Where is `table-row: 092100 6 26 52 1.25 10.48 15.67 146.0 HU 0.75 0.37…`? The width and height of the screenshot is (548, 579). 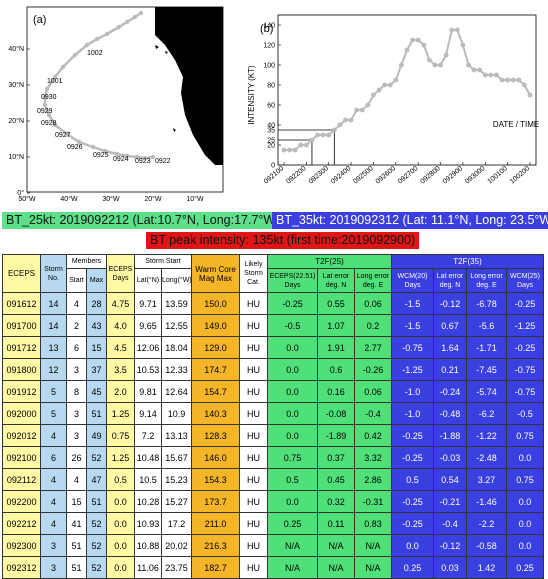 table-row: 092100 6 26 52 1.25 10.48 15.67 146.0 HU 0.75 0.37… is located at coordinates (273, 457).